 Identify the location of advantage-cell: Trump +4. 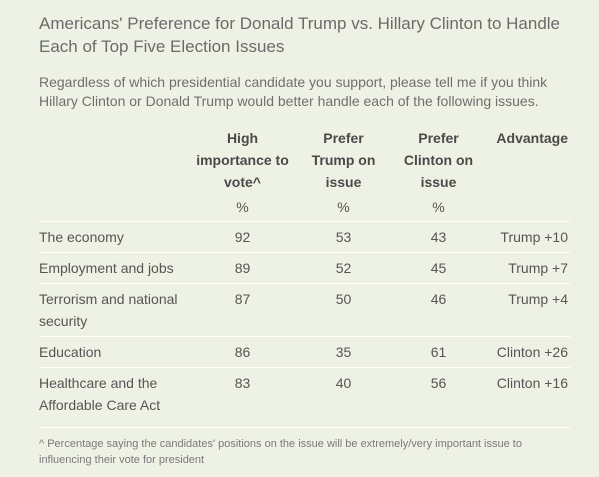
(528, 310).